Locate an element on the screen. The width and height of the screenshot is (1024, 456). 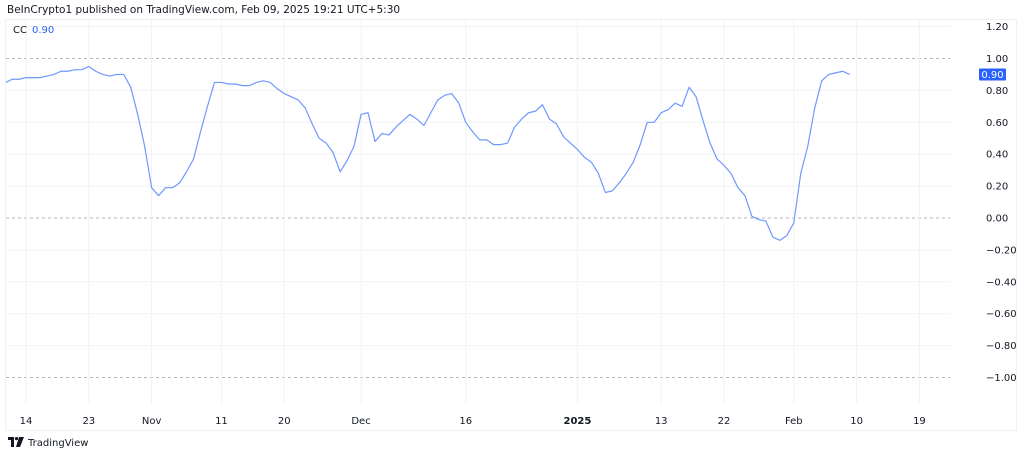
x-tick-label: 11 is located at coordinates (221, 421).